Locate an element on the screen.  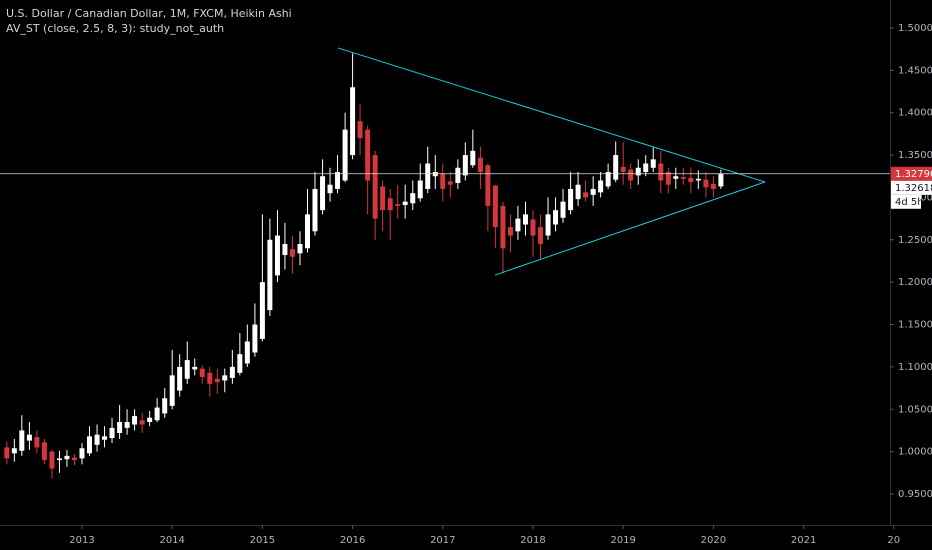
x-tick-label: 2018 is located at coordinates (532, 540).